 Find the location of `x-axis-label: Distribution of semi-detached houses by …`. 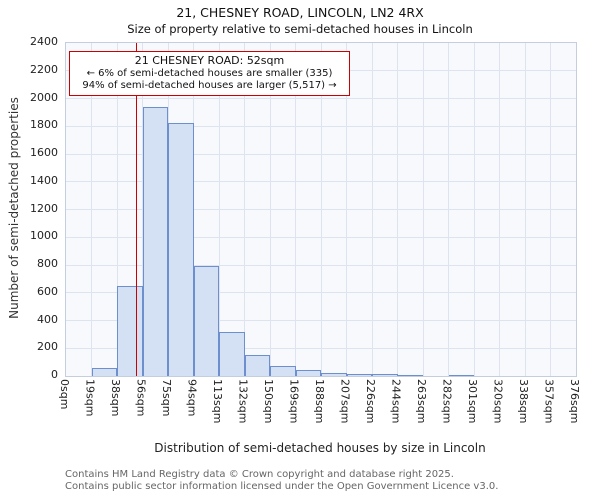

x-axis-label: Distribution of semi-detached houses by … is located at coordinates (320, 448).